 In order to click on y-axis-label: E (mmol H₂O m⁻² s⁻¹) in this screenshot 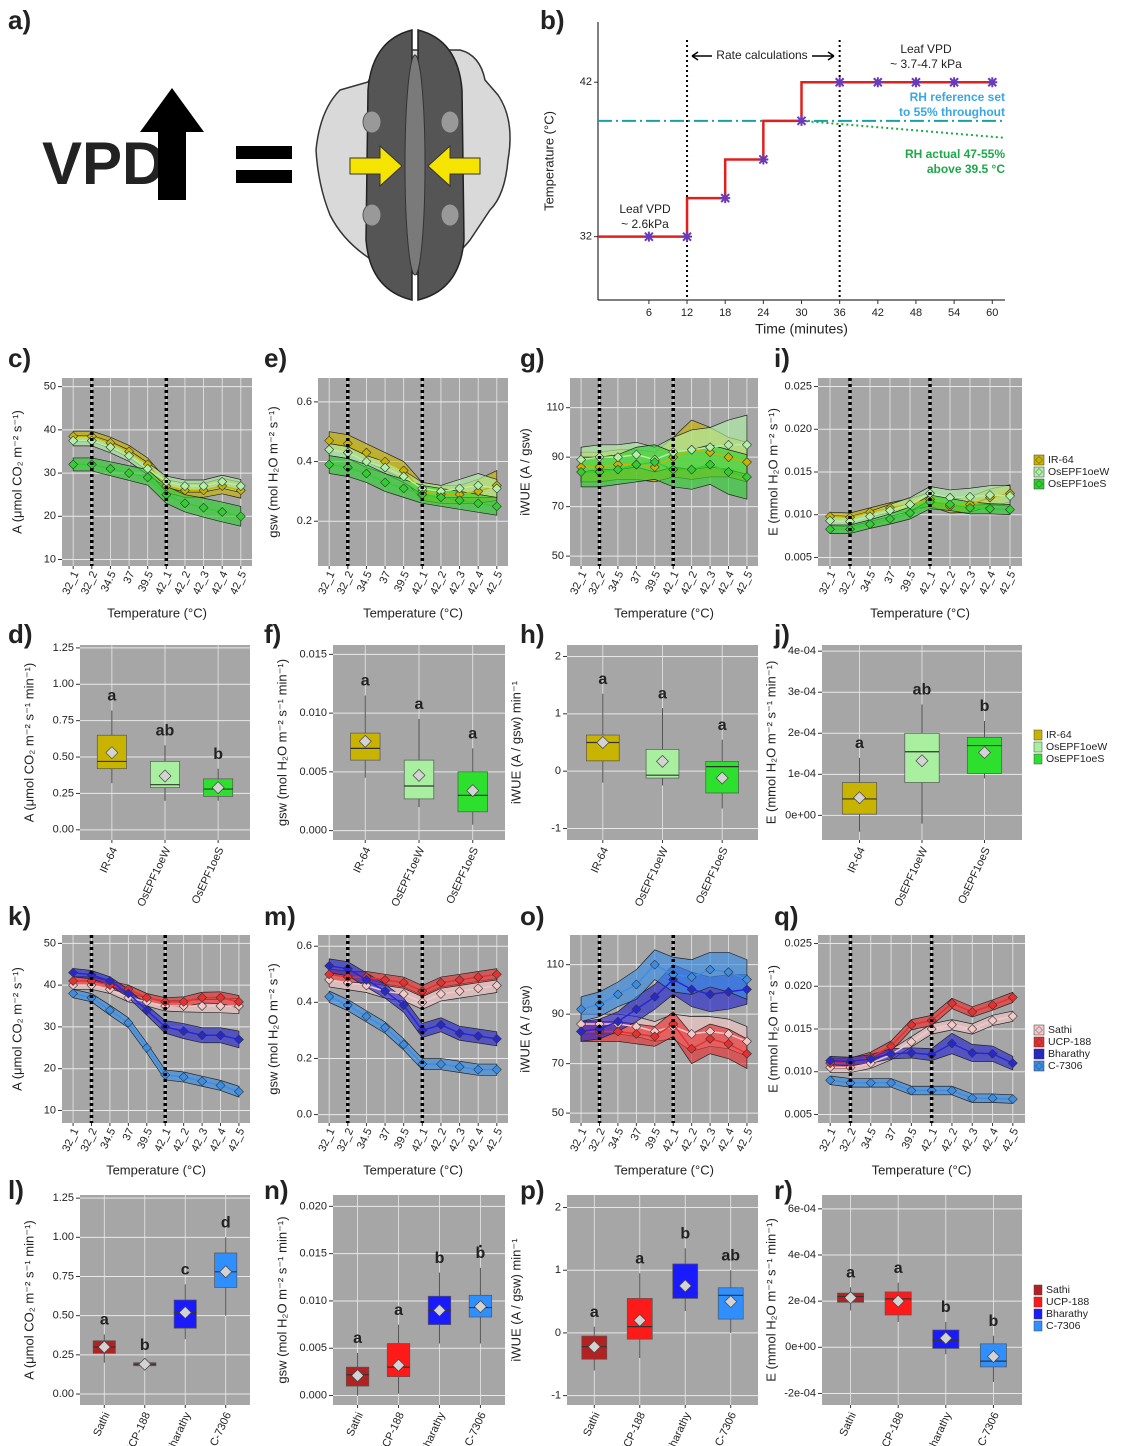, I will do `click(772, 472)`.